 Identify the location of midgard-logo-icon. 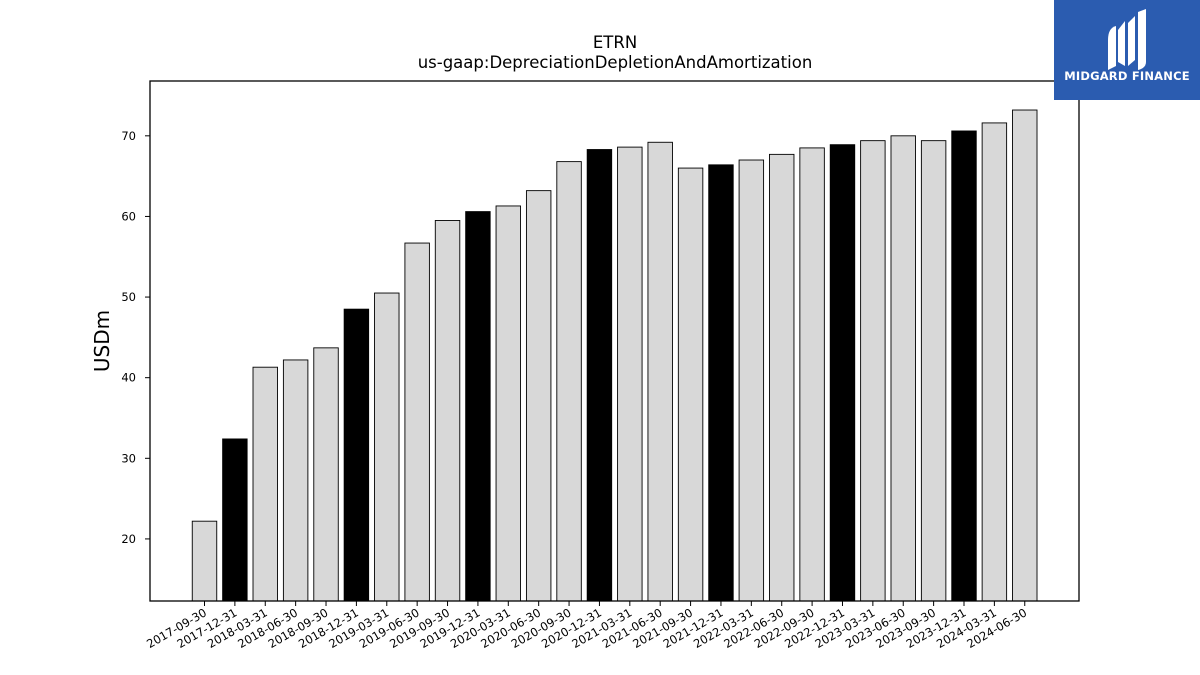
(1127, 39).